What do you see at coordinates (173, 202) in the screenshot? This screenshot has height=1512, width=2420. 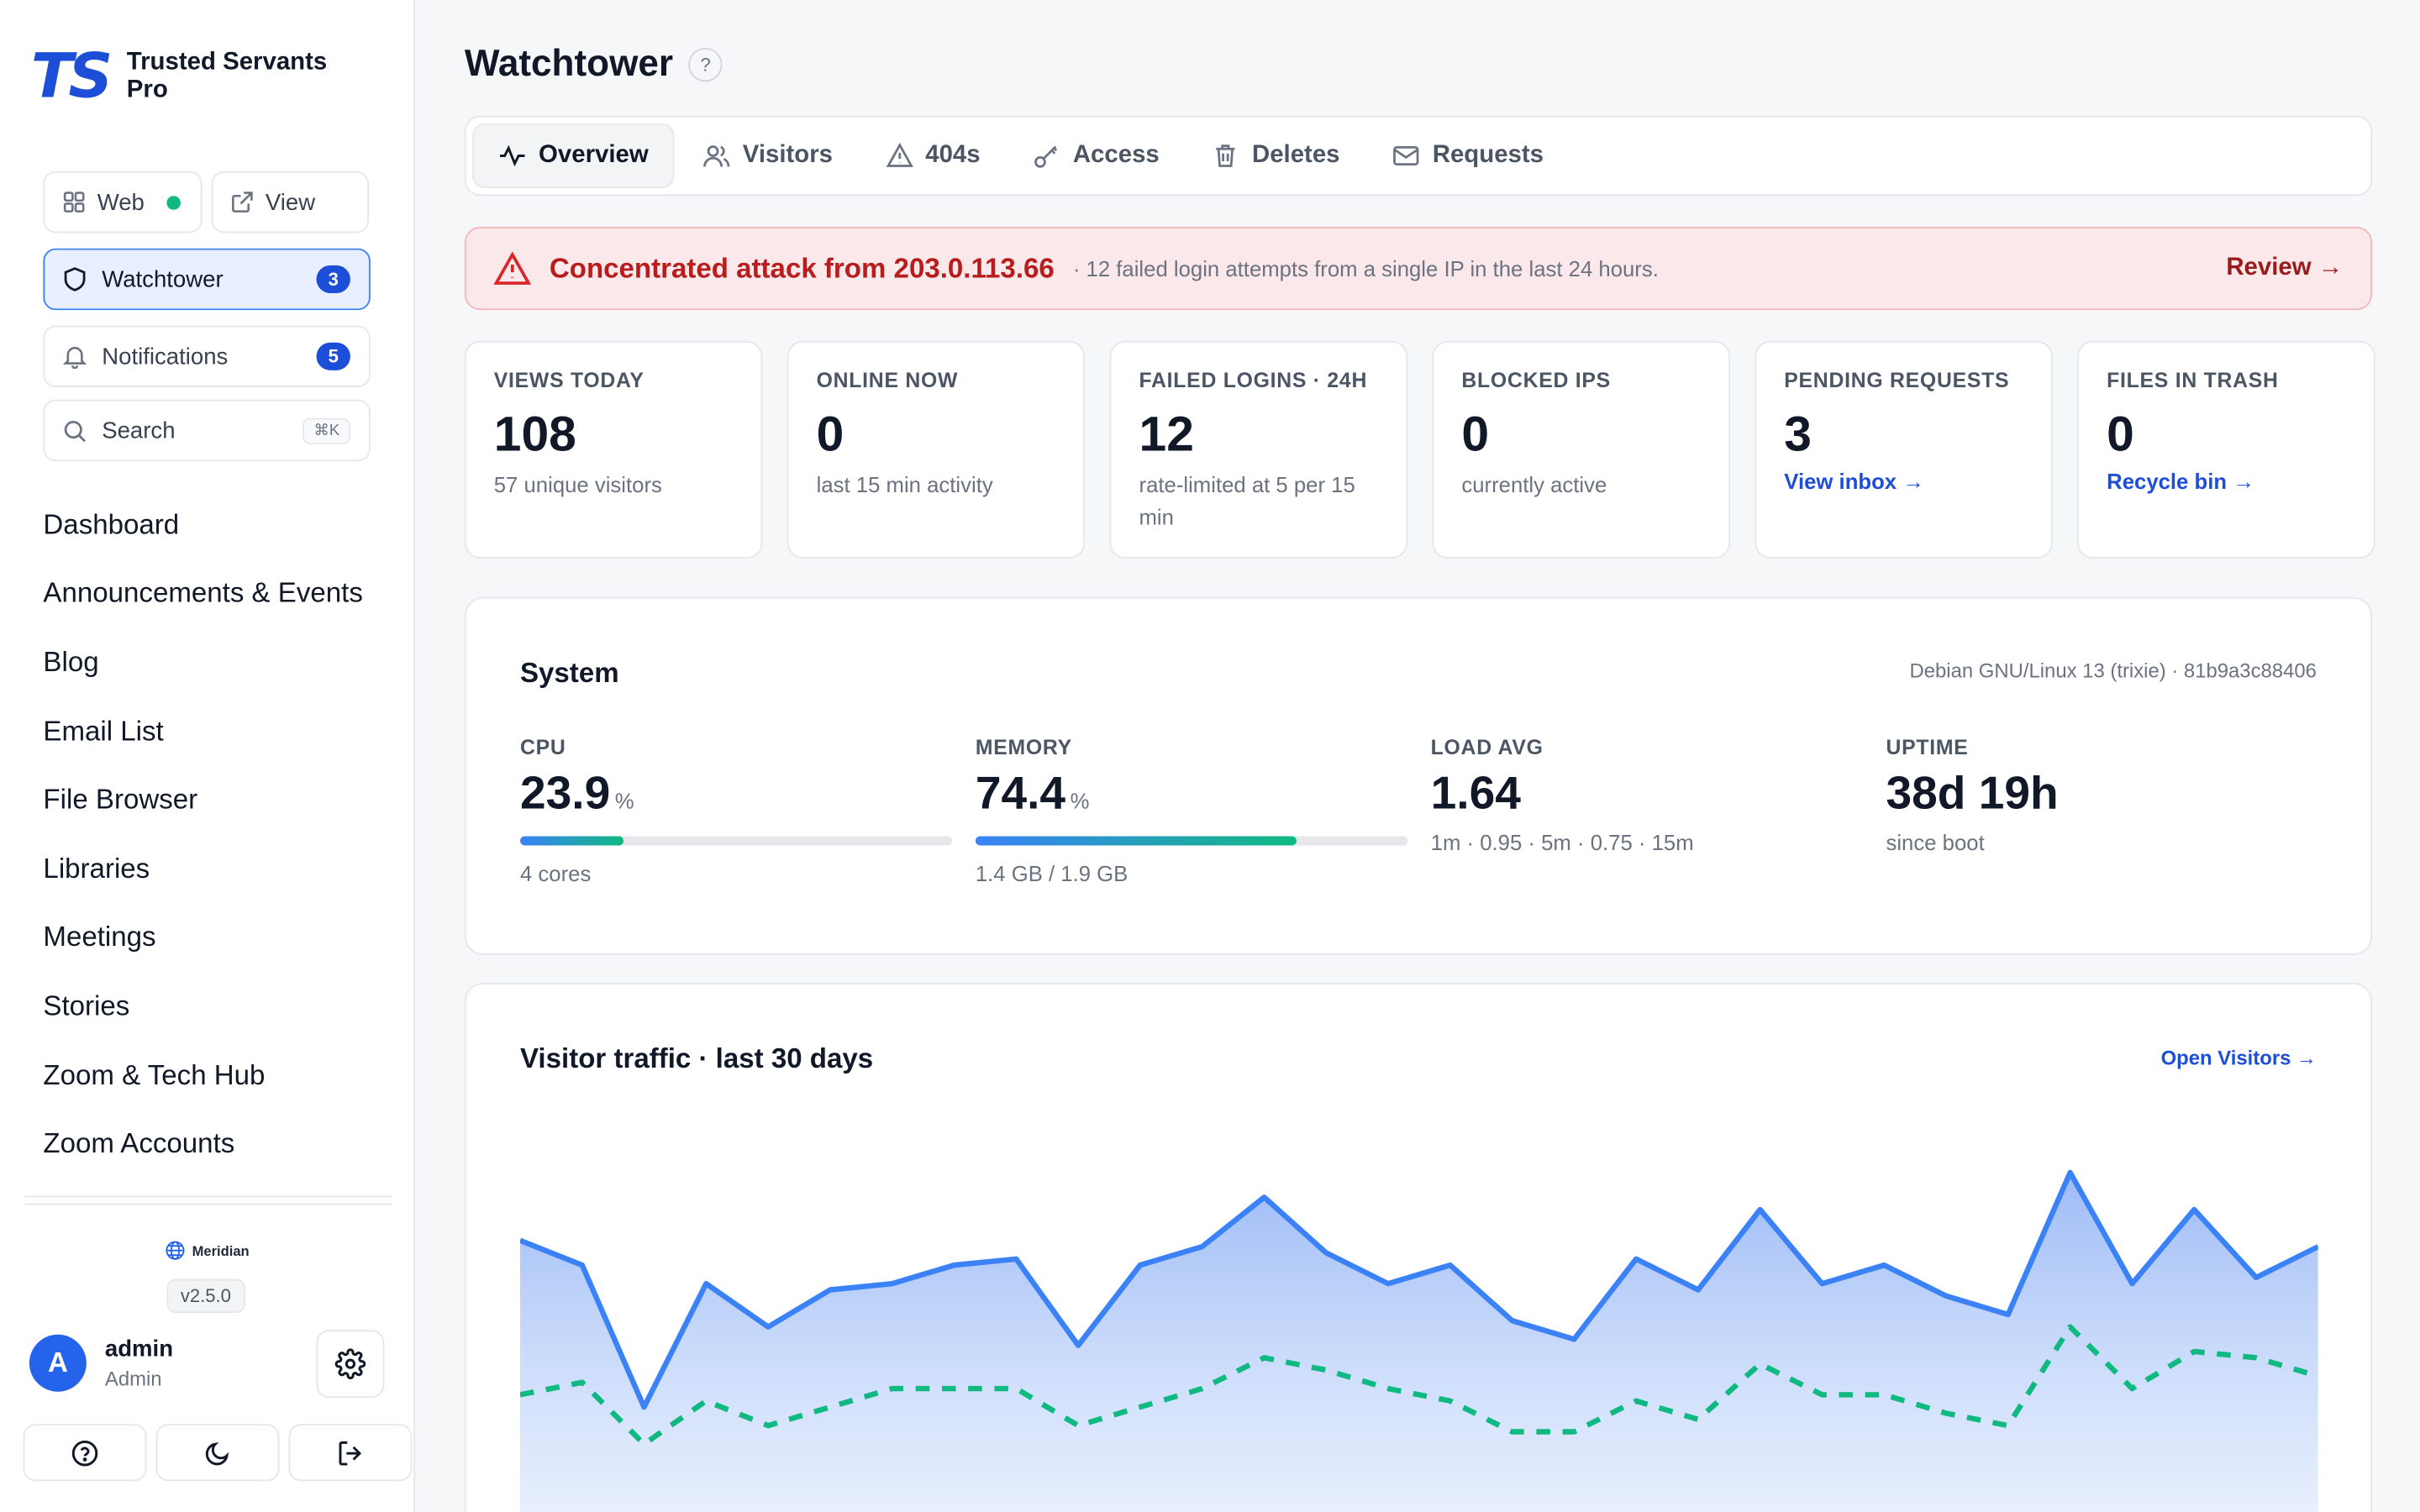 I see `status-dot` at bounding box center [173, 202].